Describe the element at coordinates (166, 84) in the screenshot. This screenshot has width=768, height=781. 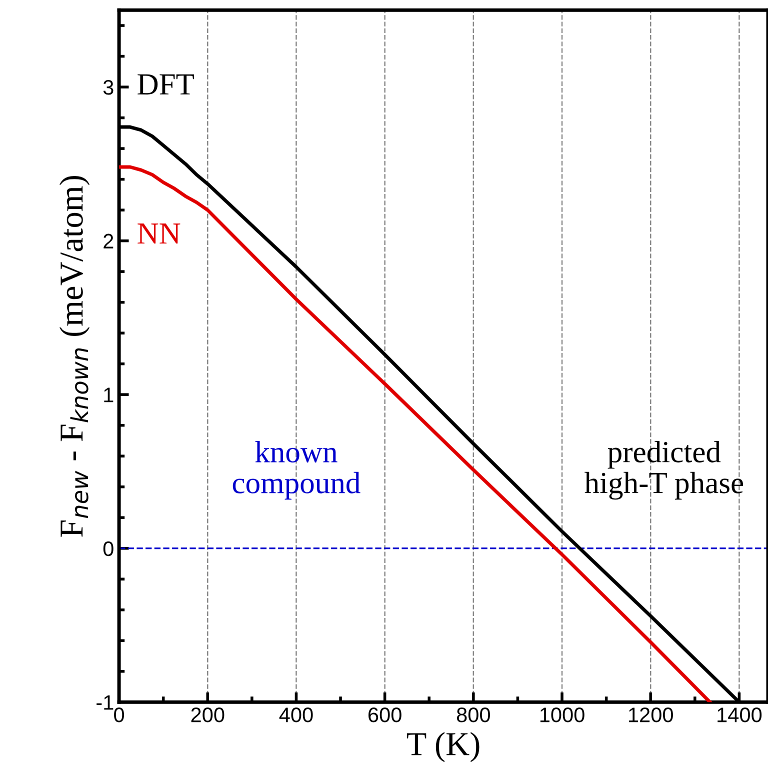
I see `series-label: DFT` at that location.